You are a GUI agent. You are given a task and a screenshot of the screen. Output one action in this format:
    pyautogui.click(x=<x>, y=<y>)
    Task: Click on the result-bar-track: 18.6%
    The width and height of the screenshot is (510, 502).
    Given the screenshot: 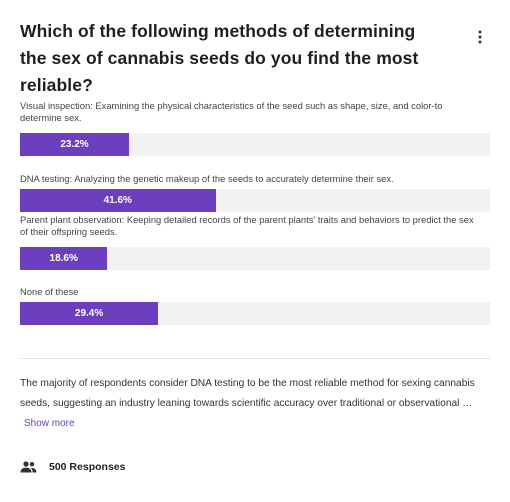 What is the action you would take?
    pyautogui.click(x=255, y=258)
    